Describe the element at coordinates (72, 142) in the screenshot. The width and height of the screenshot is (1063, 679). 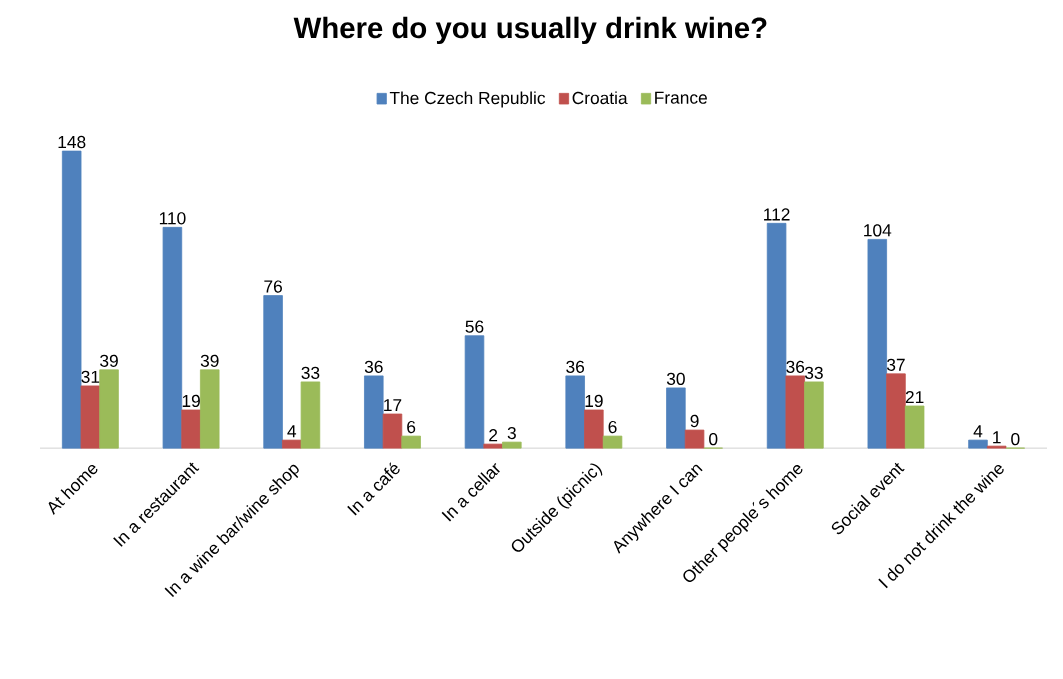
I see `data-label: 148` at that location.